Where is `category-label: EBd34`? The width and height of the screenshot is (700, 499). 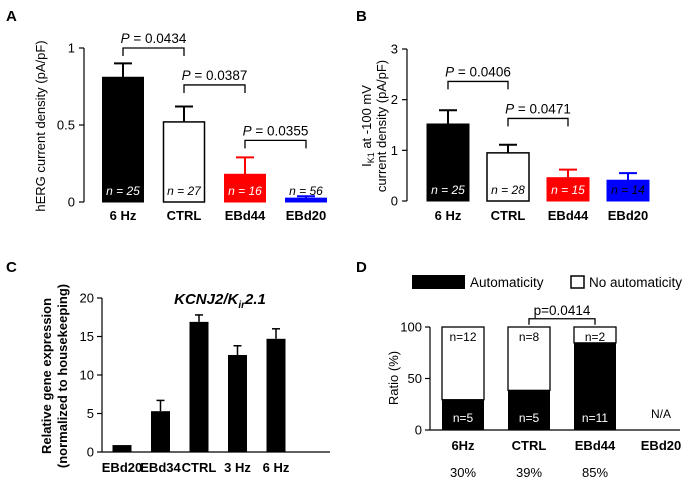
category-label: EBd34 is located at coordinates (160, 467).